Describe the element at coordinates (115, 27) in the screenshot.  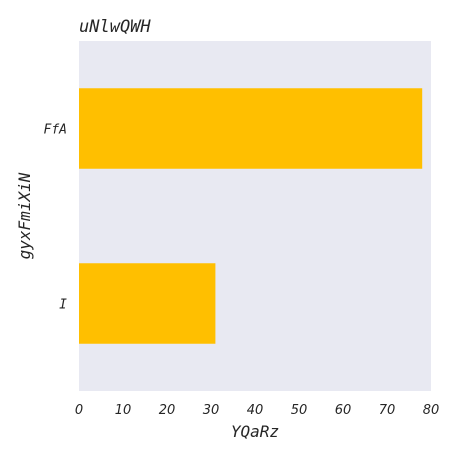
I see `chart-title: uNlwQWH` at that location.